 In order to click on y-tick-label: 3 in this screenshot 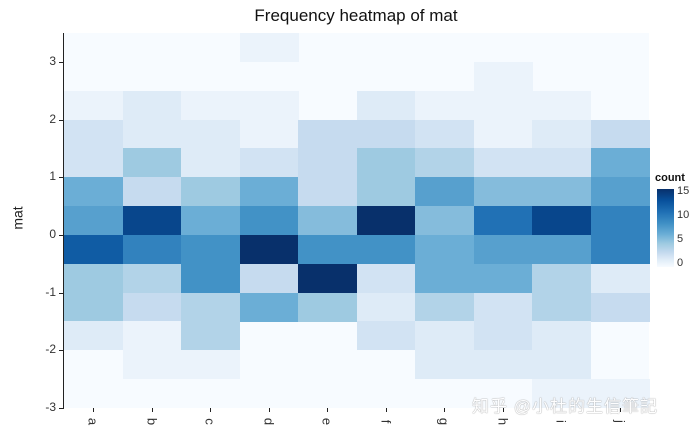, I will do `click(52, 60)`.